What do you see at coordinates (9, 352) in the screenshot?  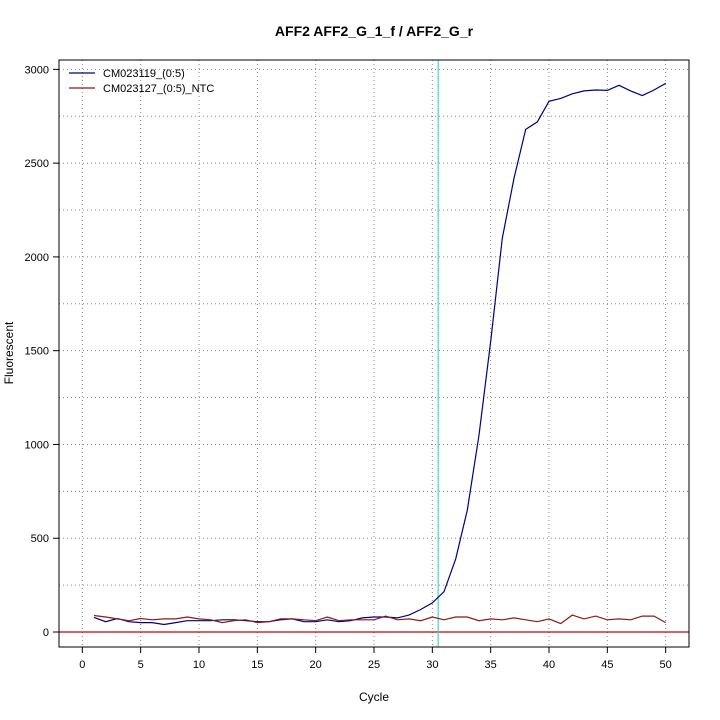 I see `y-axis-label: Fluorescent` at bounding box center [9, 352].